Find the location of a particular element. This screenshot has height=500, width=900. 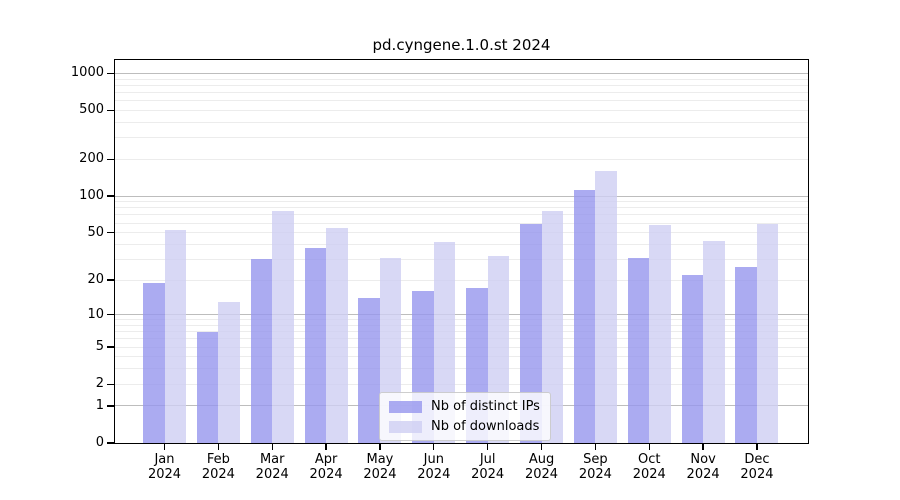

y-tick-label: 1000 is located at coordinates (87, 73).